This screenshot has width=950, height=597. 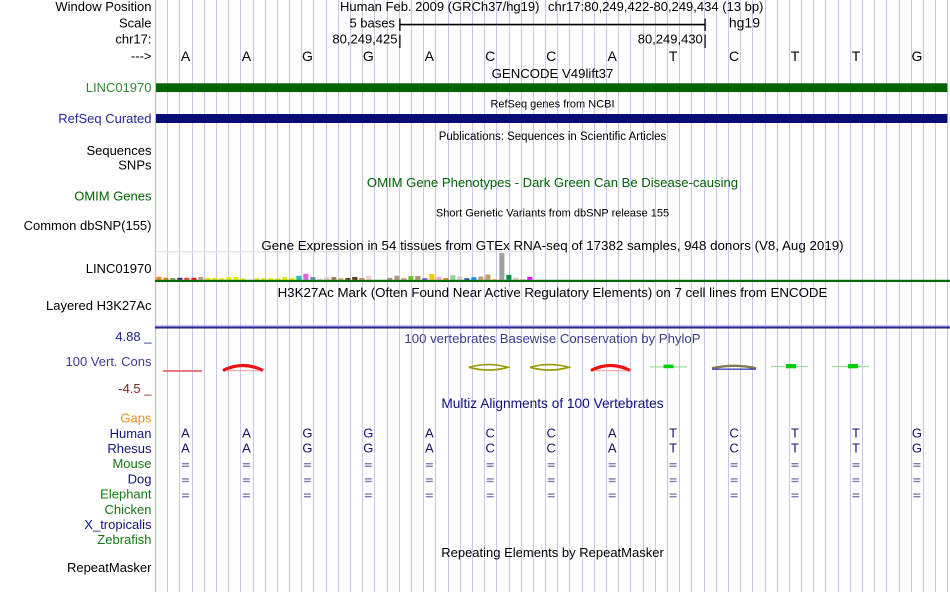 What do you see at coordinates (88, 225) in the screenshot?
I see `svg-text: Common dbSNP(155)` at bounding box center [88, 225].